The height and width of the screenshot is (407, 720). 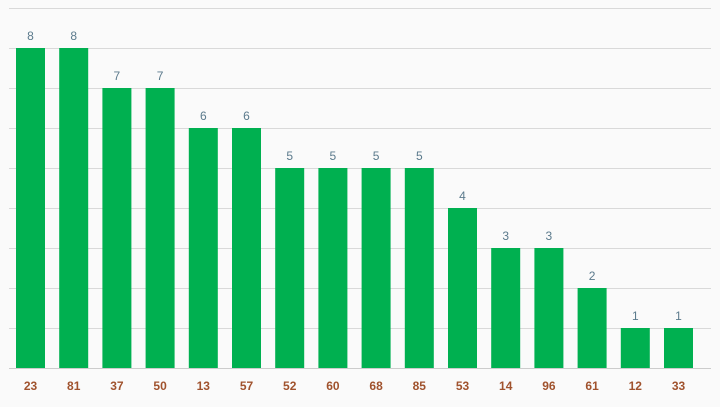 What do you see at coordinates (592, 276) in the screenshot?
I see `bar-value-label: 2` at bounding box center [592, 276].